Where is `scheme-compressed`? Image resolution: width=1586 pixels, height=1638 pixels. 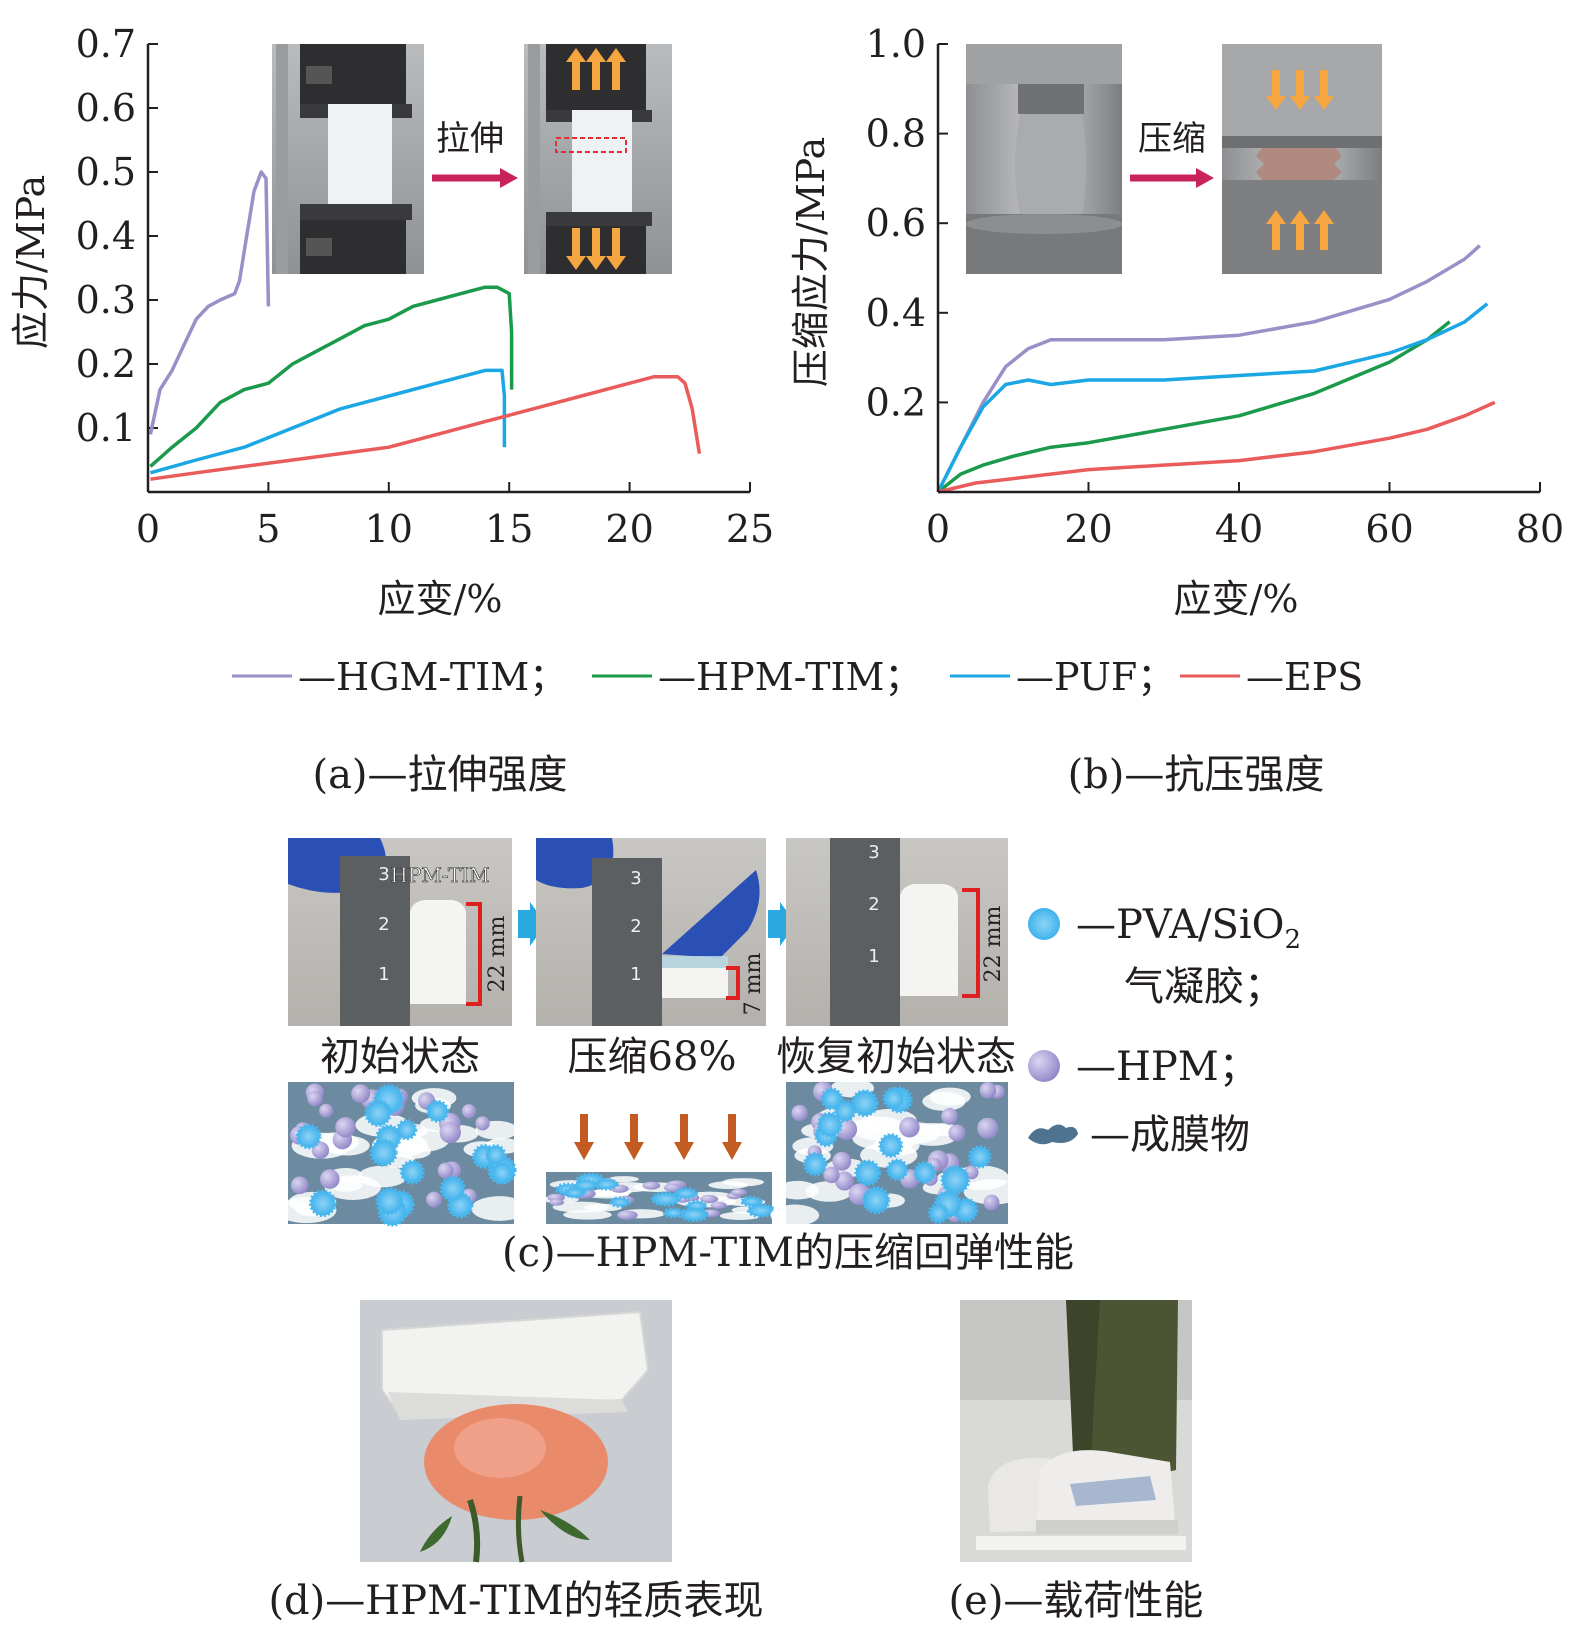
scheme-compressed is located at coordinates (658, 1198).